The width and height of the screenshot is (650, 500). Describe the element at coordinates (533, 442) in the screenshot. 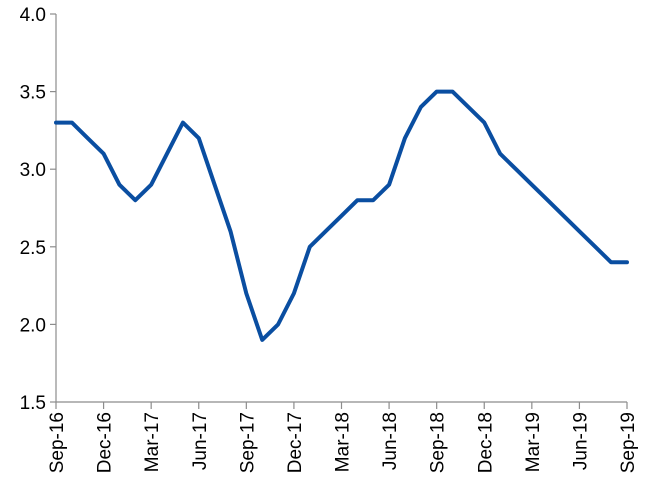

I see `x-tick-label: Mar-19` at that location.